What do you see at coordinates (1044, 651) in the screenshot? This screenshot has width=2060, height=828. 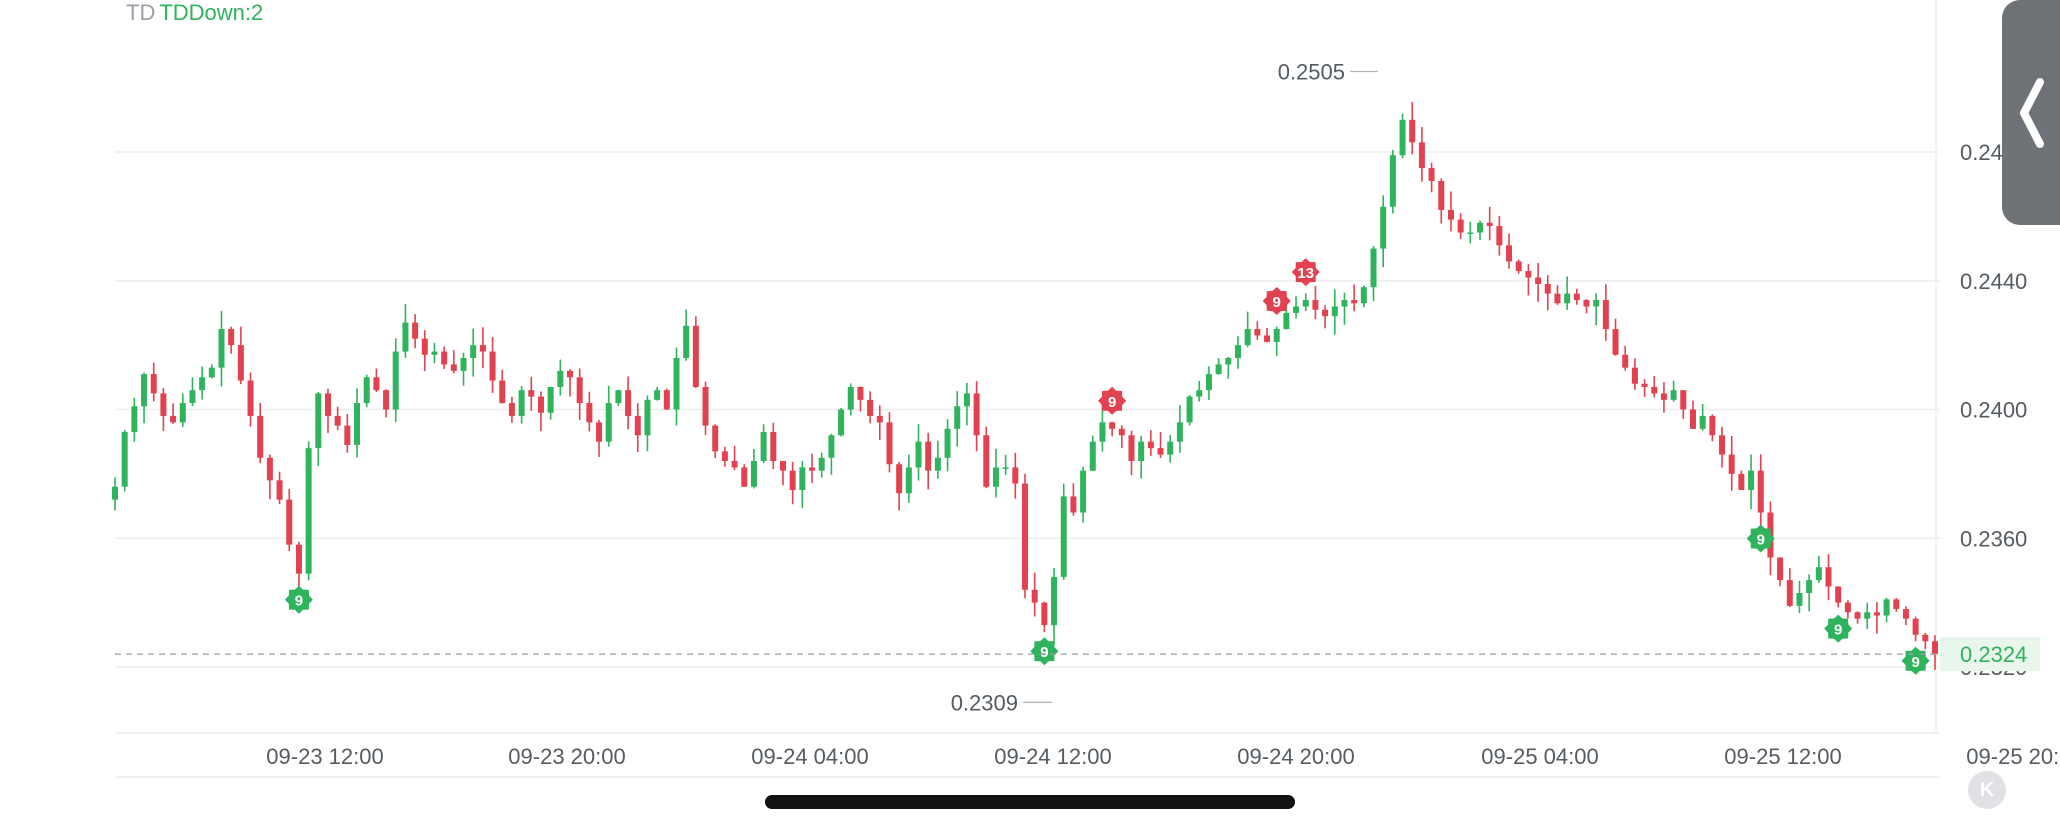 I see `td-marker-badge` at bounding box center [1044, 651].